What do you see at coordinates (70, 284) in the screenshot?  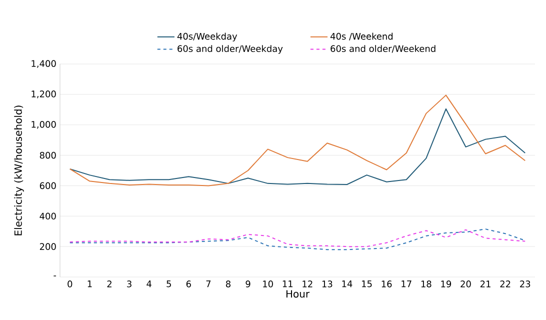 I see `x-tick-label: 0` at bounding box center [70, 284].